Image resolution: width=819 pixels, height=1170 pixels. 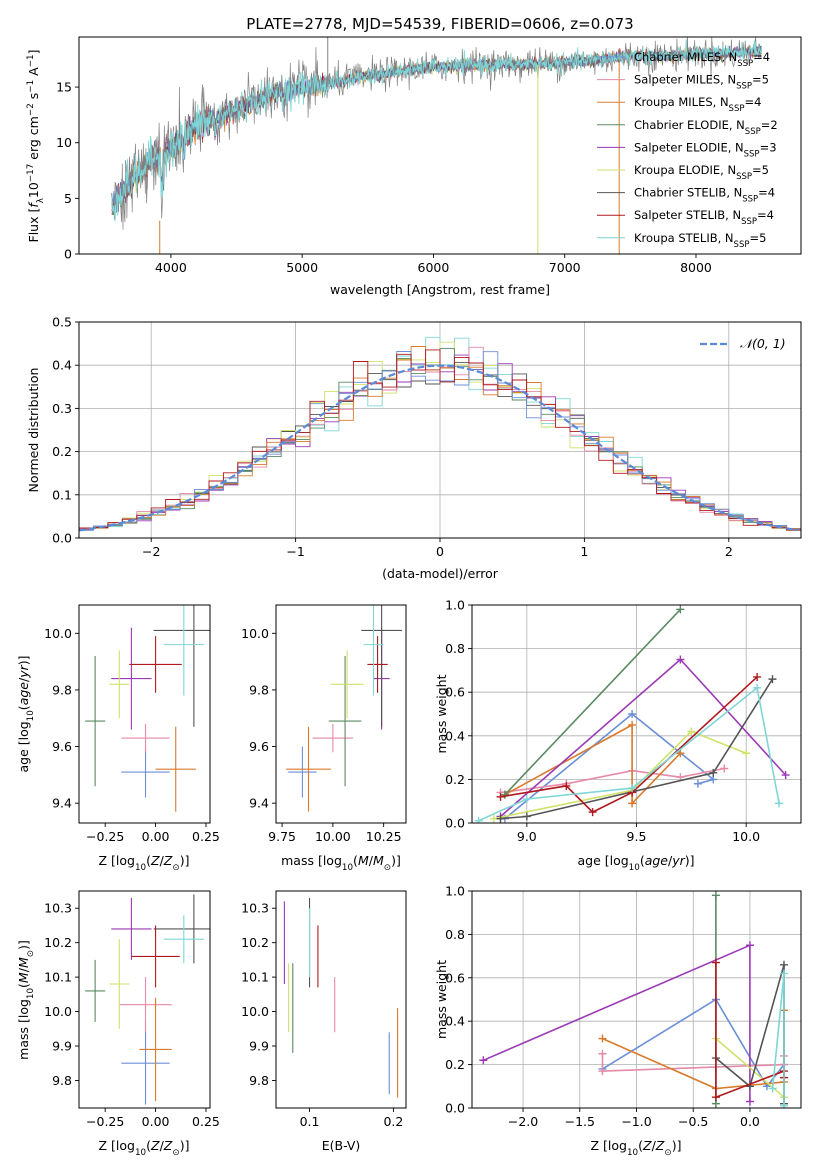 What do you see at coordinates (23, 746) in the screenshot?
I see `label-part: age [log` at bounding box center [23, 746].